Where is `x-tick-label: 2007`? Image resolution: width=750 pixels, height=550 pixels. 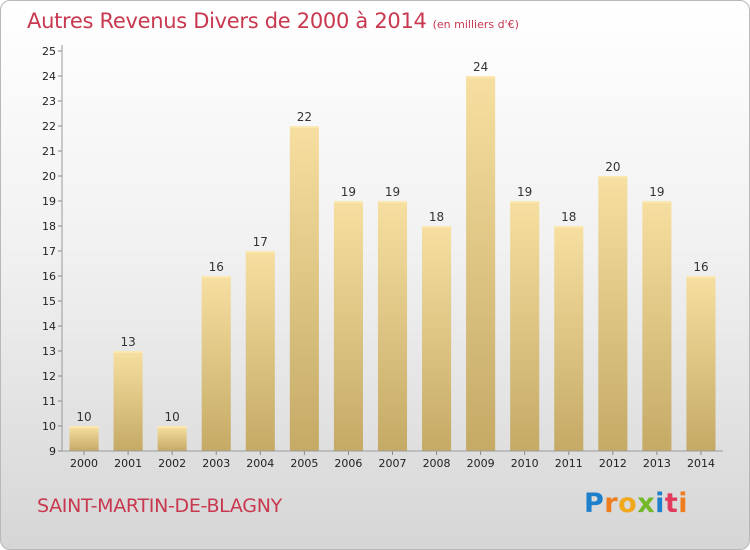
x-tick-label: 2007 is located at coordinates (393, 463).